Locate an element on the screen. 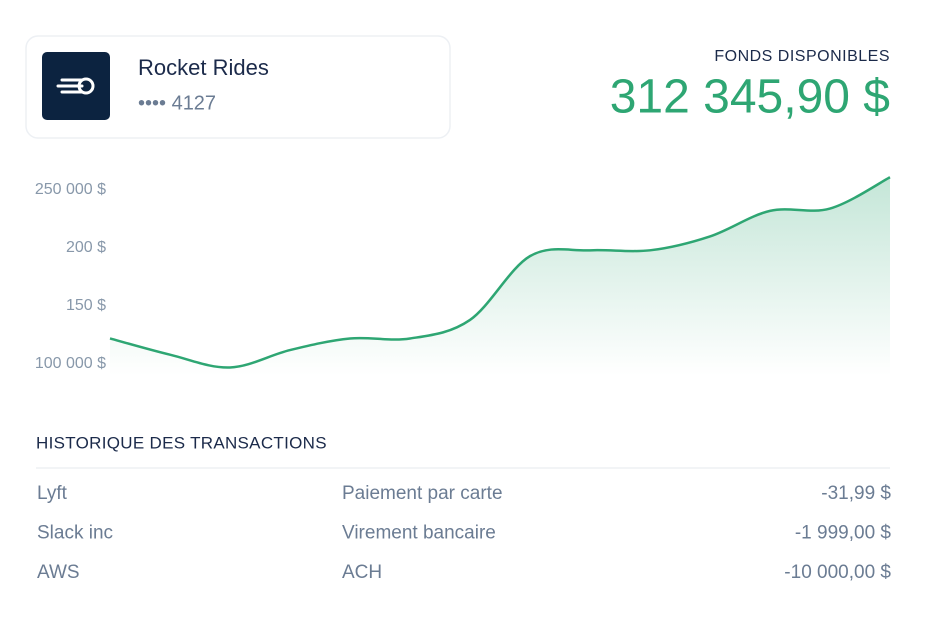  merchant: AWS is located at coordinates (58, 572).